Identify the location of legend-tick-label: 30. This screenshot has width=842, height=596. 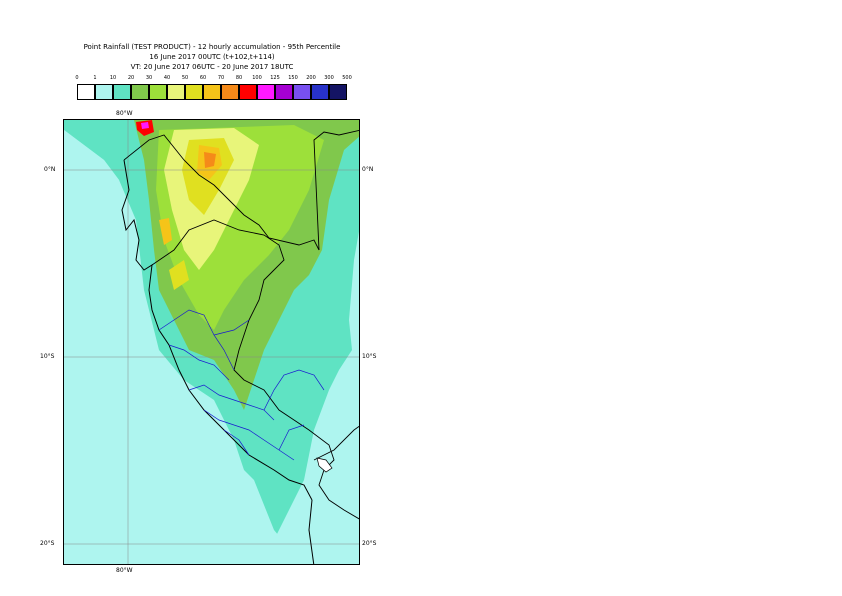
(149, 78).